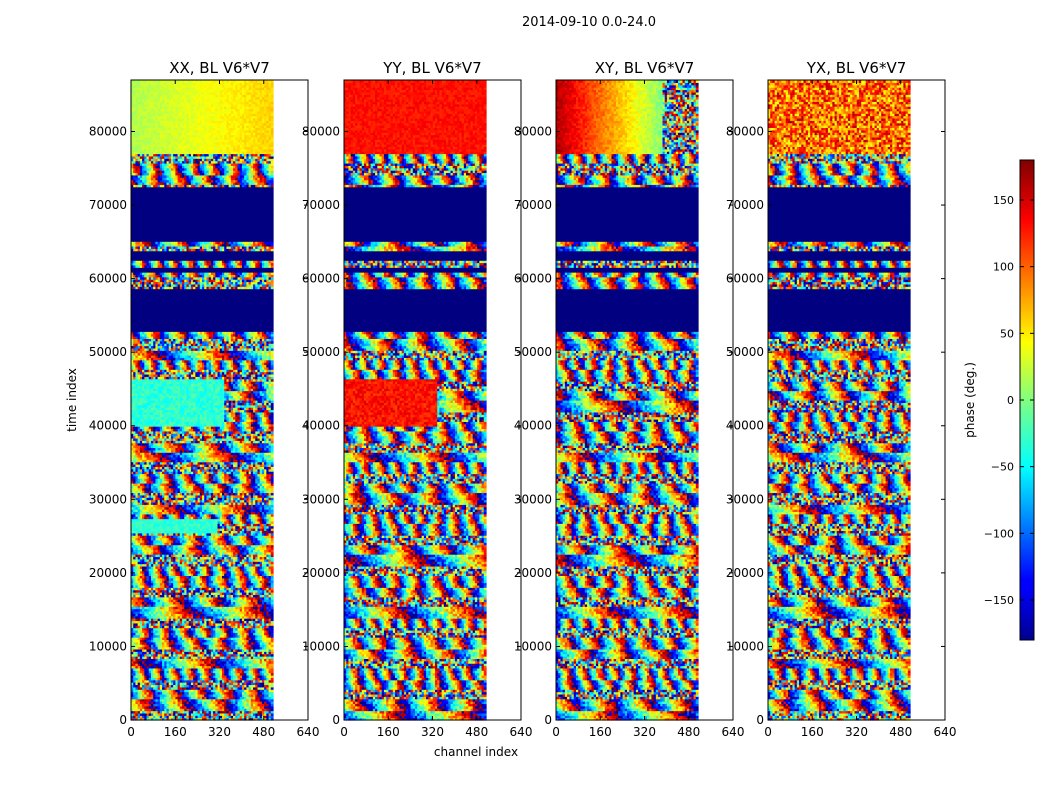 The image size is (1050, 800). I want to click on heatmap-image, so click(202, 400).